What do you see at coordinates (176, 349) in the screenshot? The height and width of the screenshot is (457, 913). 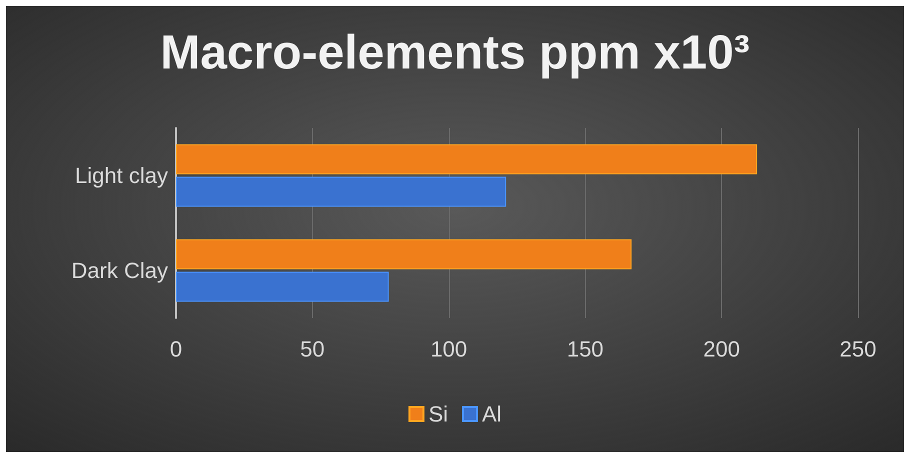 I see `x-tick-label: 0` at bounding box center [176, 349].